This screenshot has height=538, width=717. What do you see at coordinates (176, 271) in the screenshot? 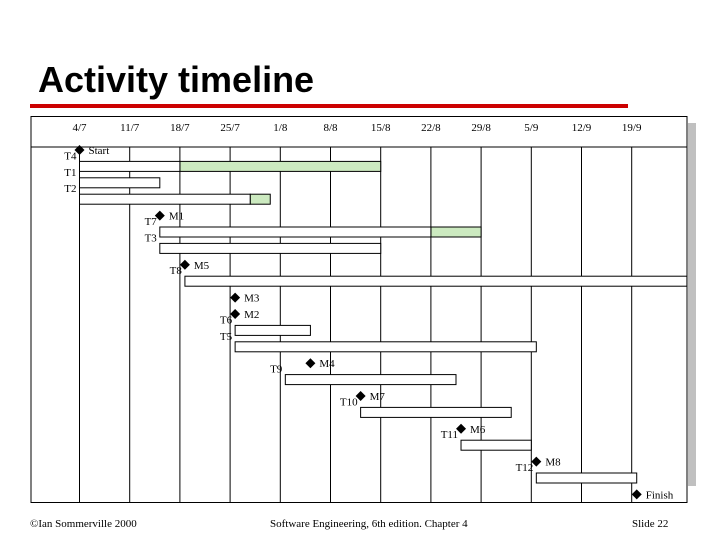
I see `activity-label: T8` at bounding box center [176, 271].